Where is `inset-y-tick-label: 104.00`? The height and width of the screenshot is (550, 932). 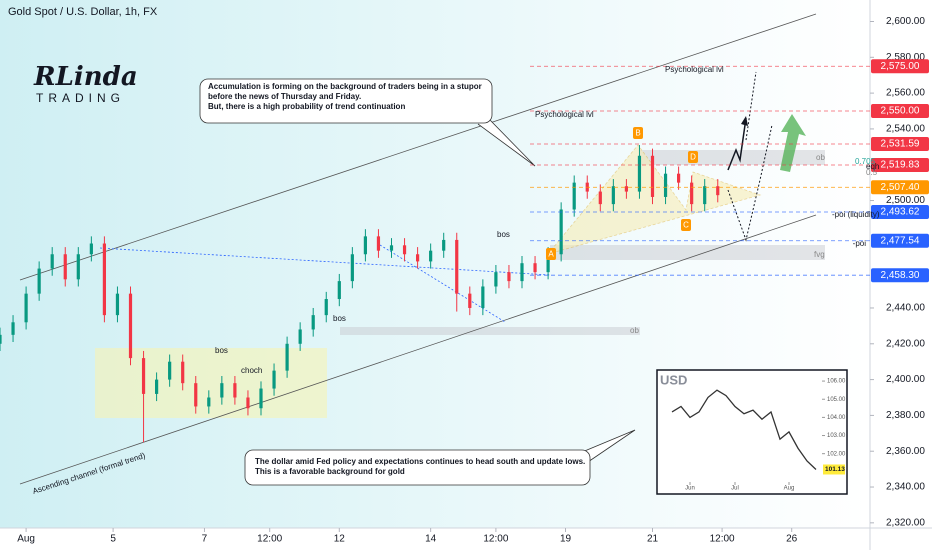 inset-y-tick-label: 104.00 is located at coordinates (836, 418).